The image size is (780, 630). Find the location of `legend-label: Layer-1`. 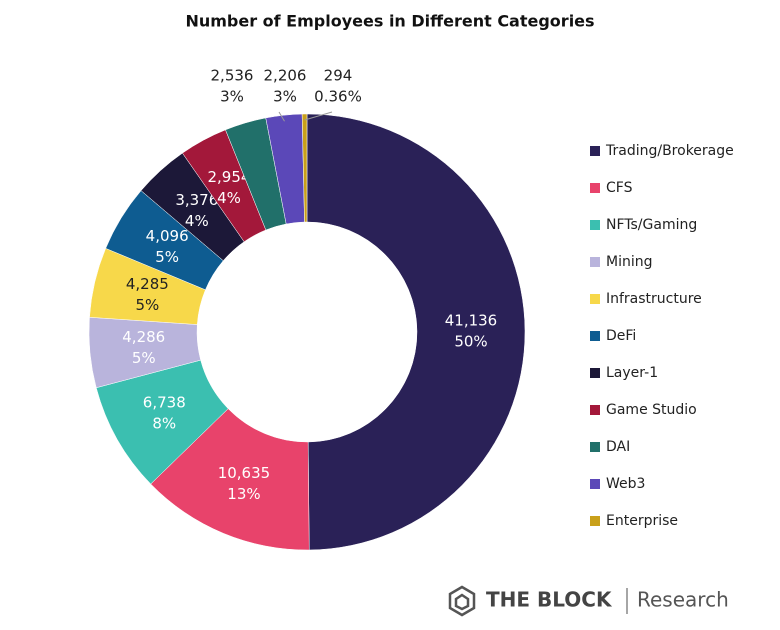

legend-label: Layer-1 is located at coordinates (632, 373).